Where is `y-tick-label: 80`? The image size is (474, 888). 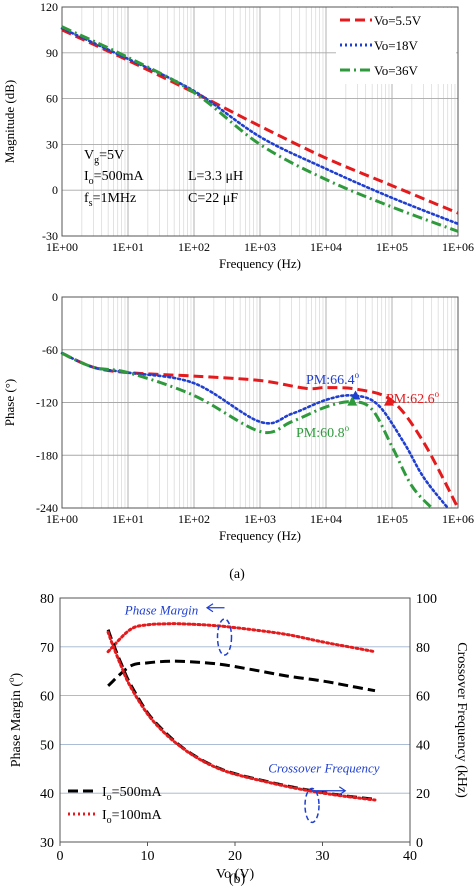 y-tick-label: 80 is located at coordinates (47, 599).